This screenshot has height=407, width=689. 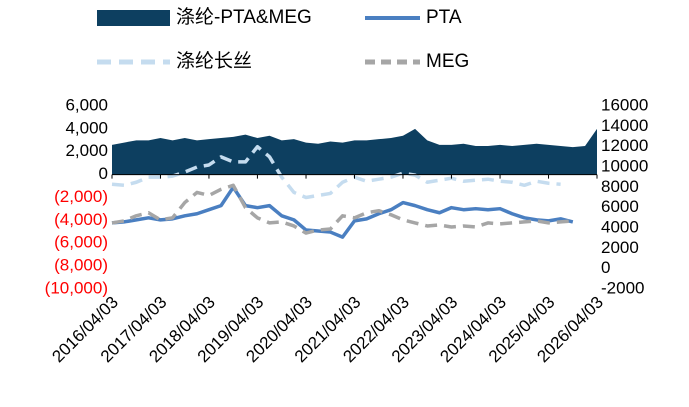 What do you see at coordinates (354, 151) in the screenshot?
I see `area` at bounding box center [354, 151].